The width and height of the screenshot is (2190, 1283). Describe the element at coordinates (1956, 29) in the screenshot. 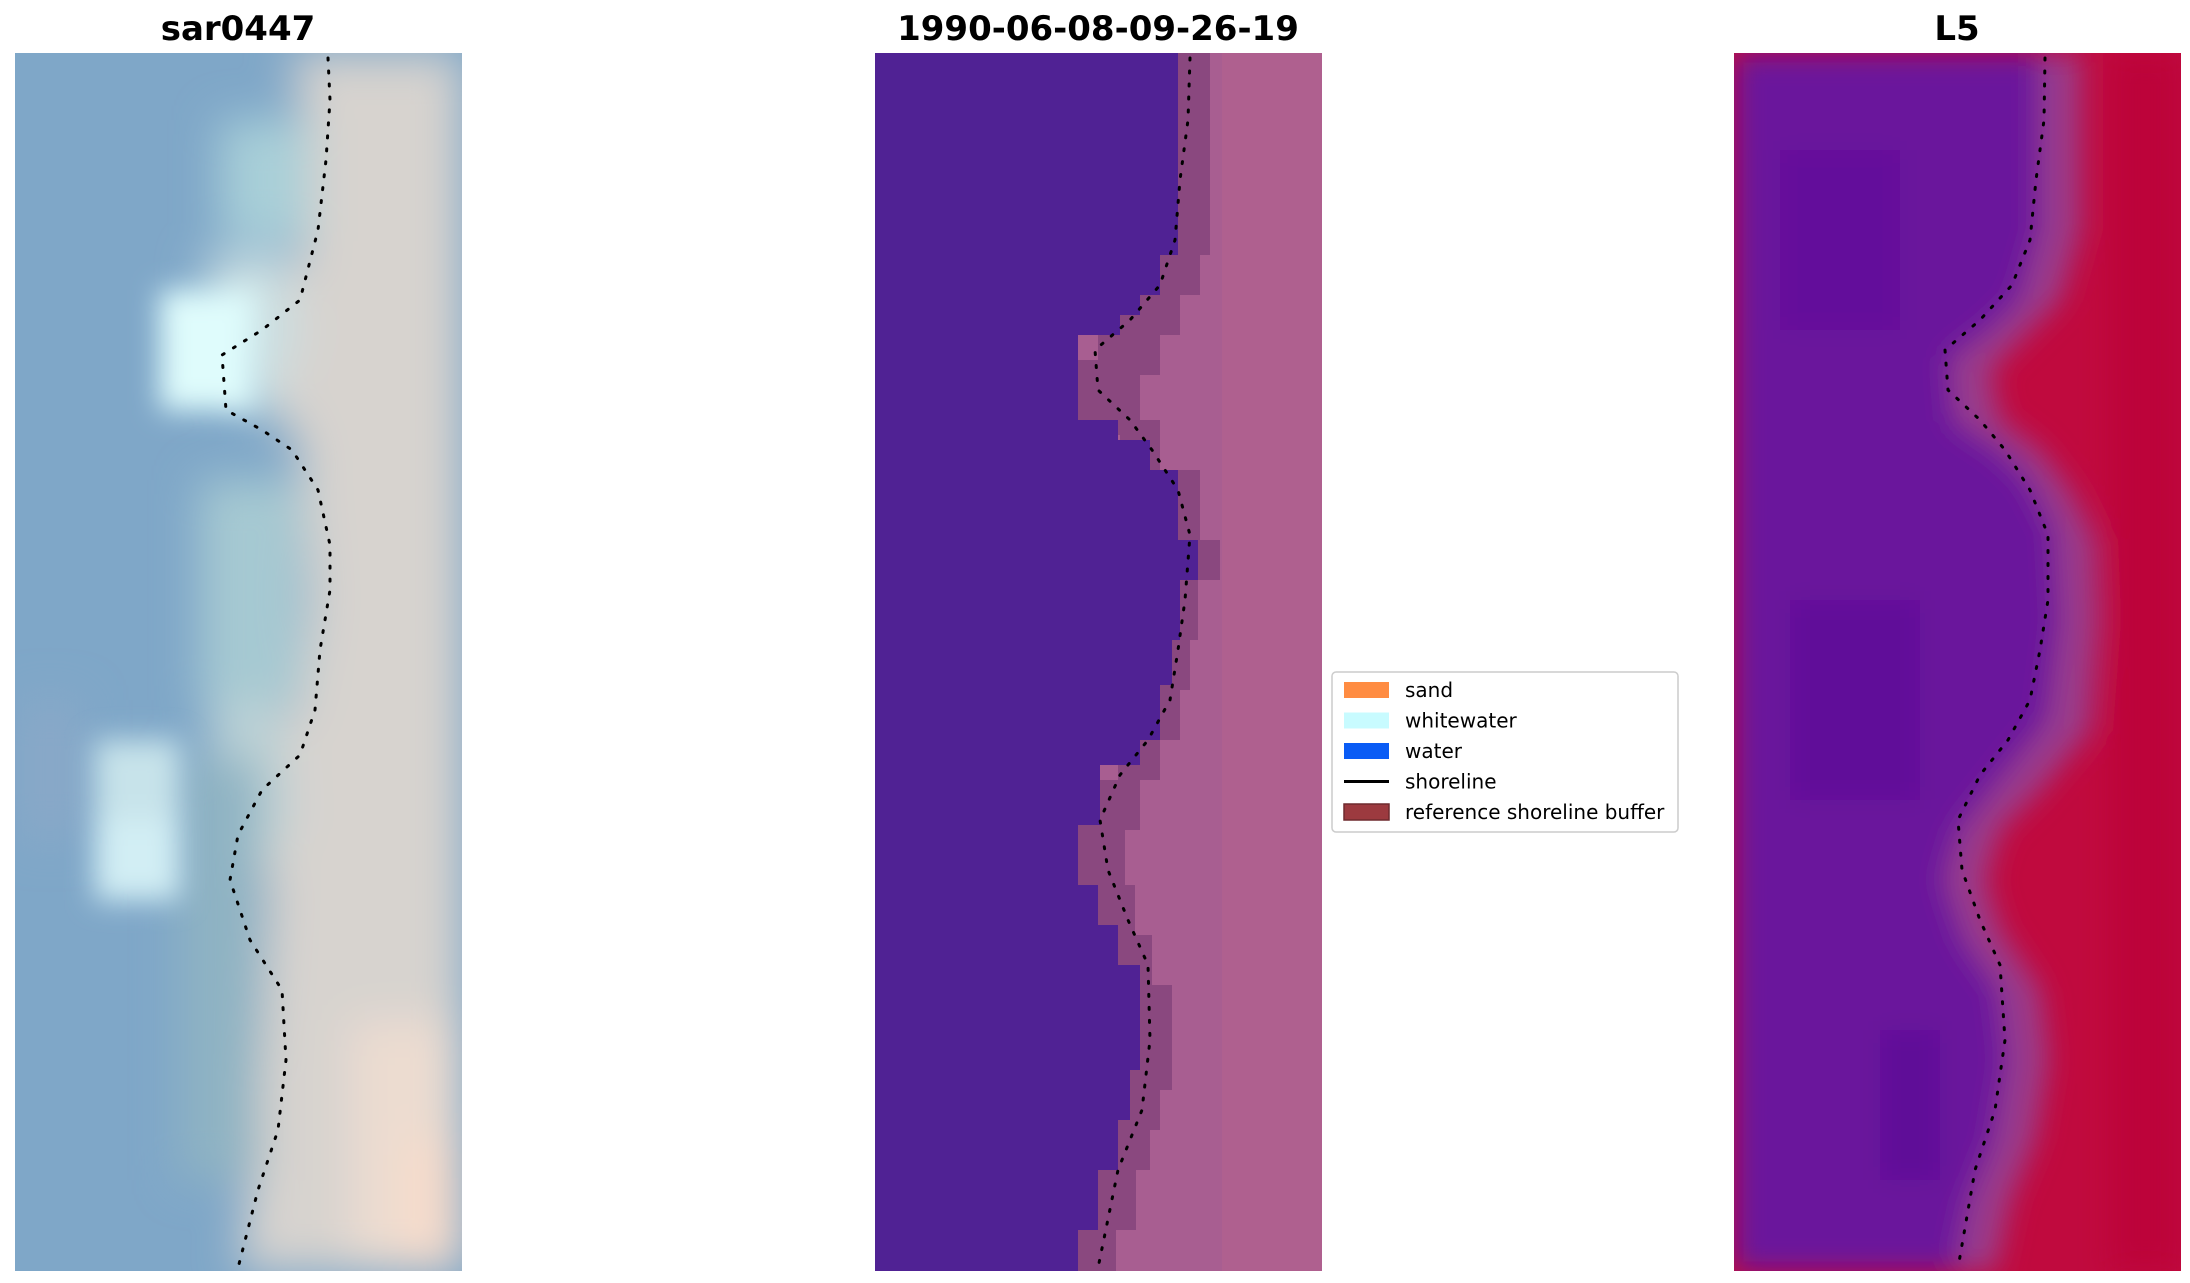

I see `index-panel-title: L5` at that location.